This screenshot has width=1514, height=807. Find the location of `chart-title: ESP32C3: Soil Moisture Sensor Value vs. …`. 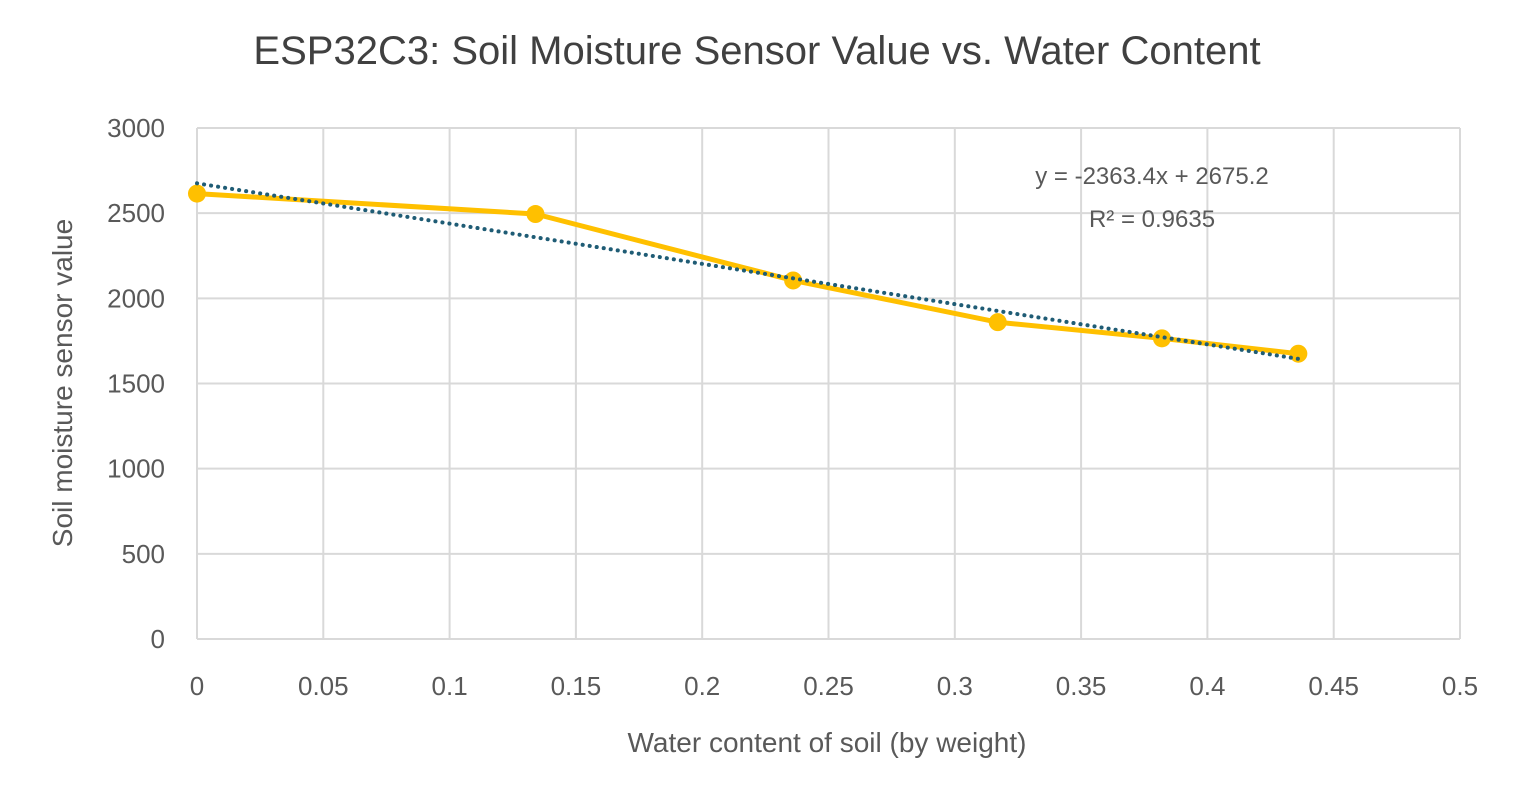

chart-title: ESP32C3: Soil Moisture Sensor Value vs. … is located at coordinates (756, 51).